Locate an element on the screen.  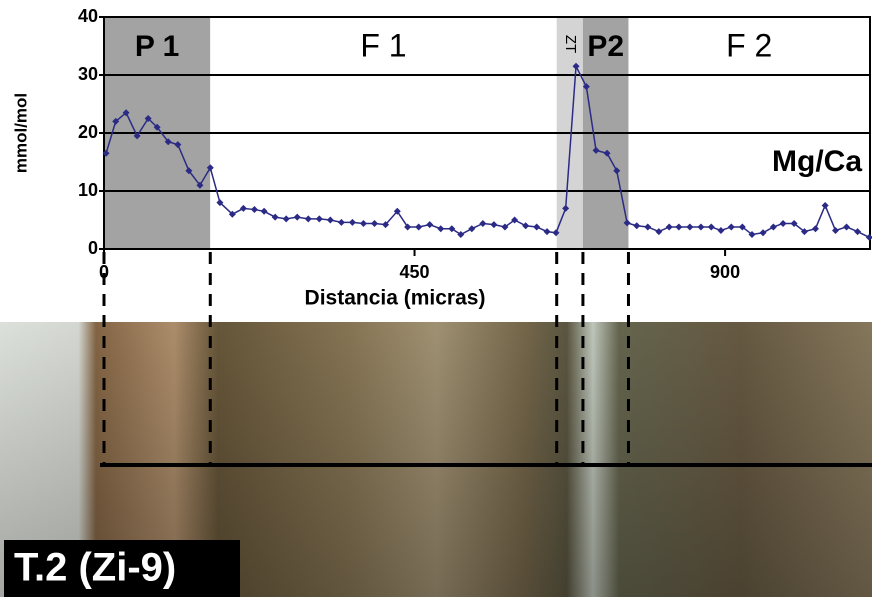
zone-label: P2 is located at coordinates (605, 46).